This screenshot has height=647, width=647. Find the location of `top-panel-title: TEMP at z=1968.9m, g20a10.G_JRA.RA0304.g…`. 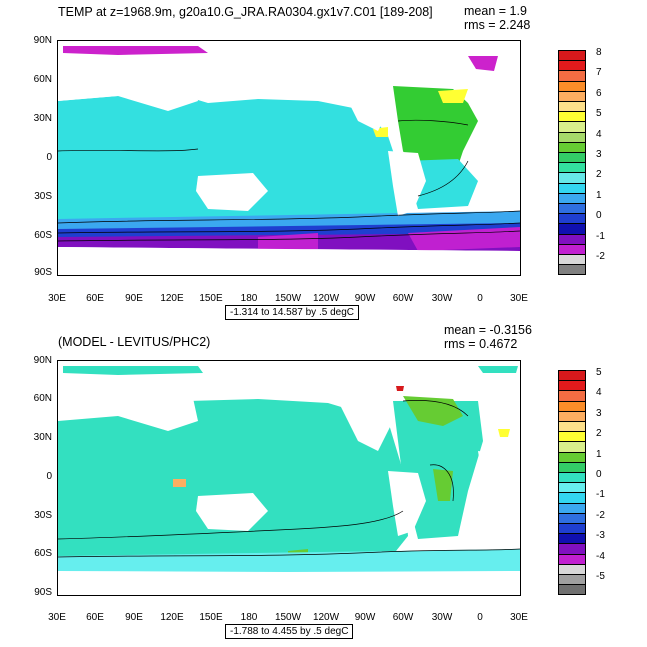

top-panel-title: TEMP at z=1968.9m, g20a10.G_JRA.RA0304.g… is located at coordinates (245, 12).